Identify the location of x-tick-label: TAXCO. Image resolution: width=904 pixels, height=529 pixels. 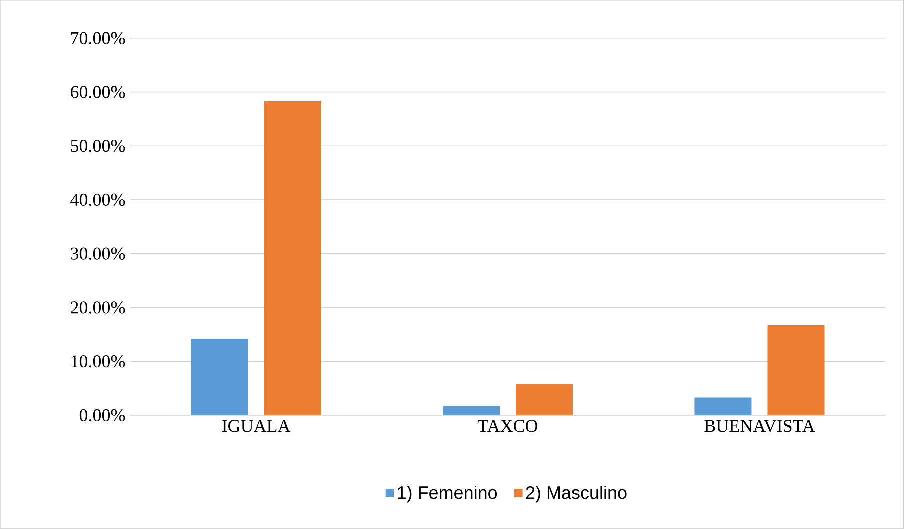
(508, 426).